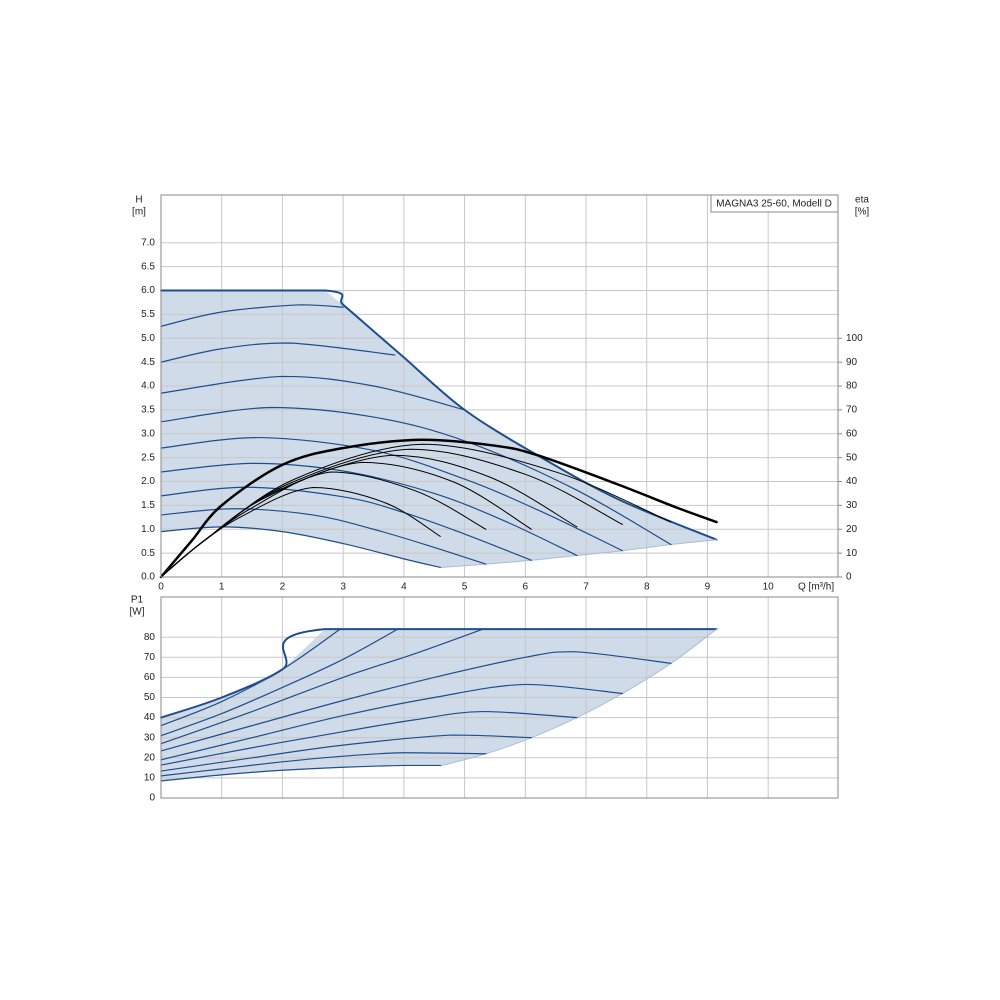 The image size is (1000, 1000). Describe the element at coordinates (708, 587) in the screenshot. I see `x-tick-label: 9` at that location.